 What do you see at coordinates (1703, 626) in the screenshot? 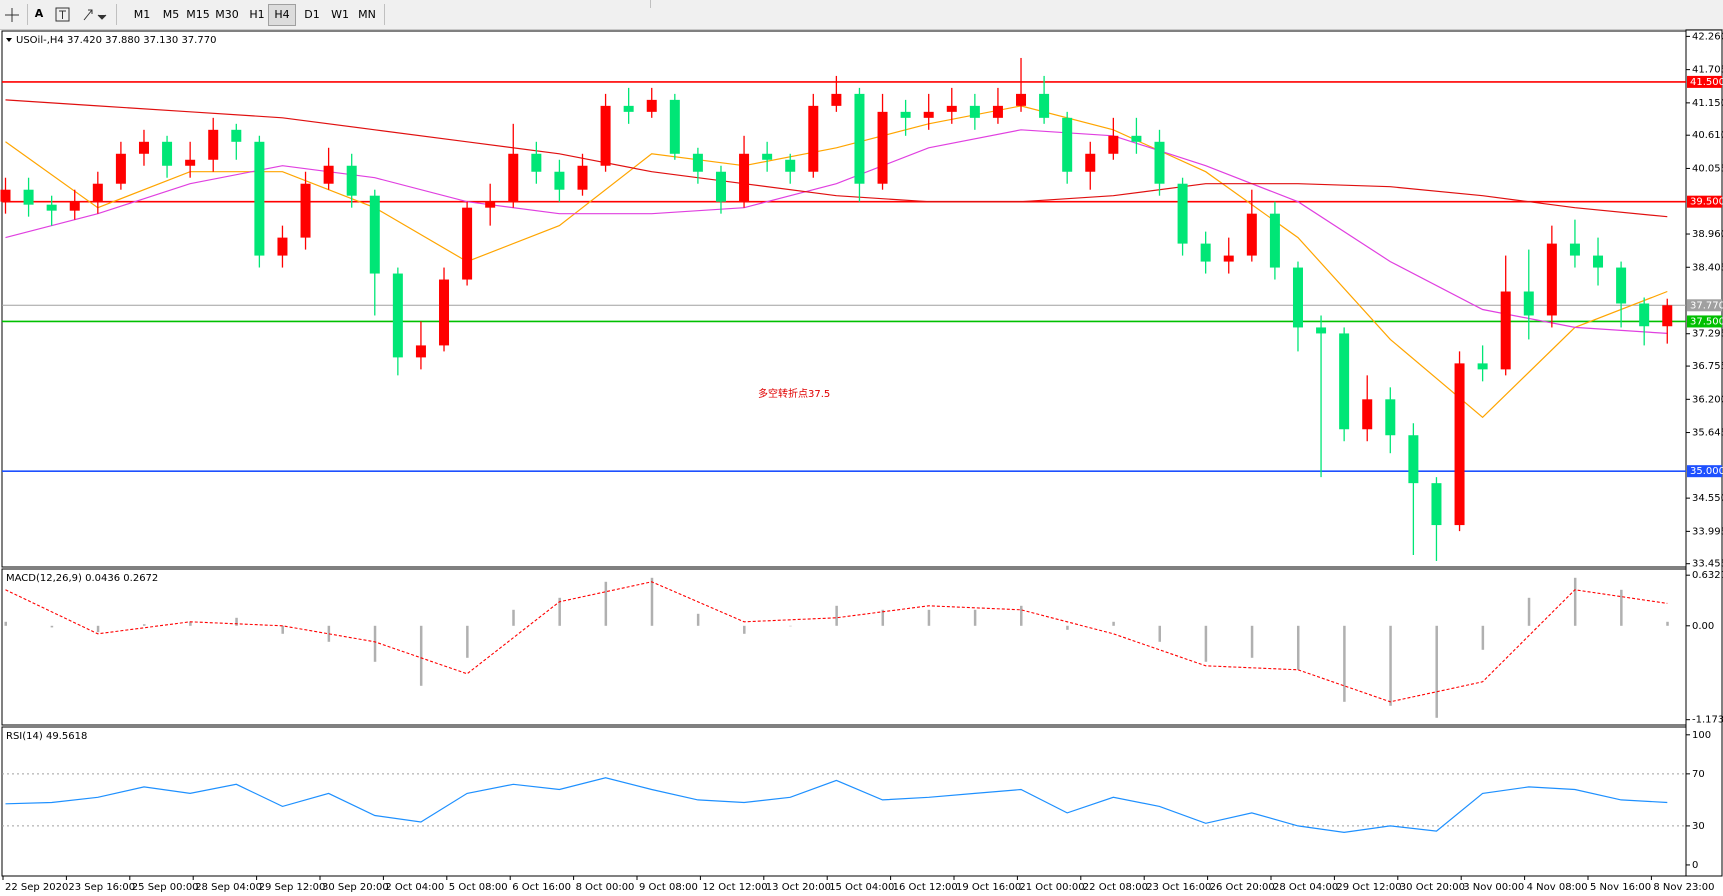
I see `y-tick-label: 0.00` at bounding box center [1703, 626].